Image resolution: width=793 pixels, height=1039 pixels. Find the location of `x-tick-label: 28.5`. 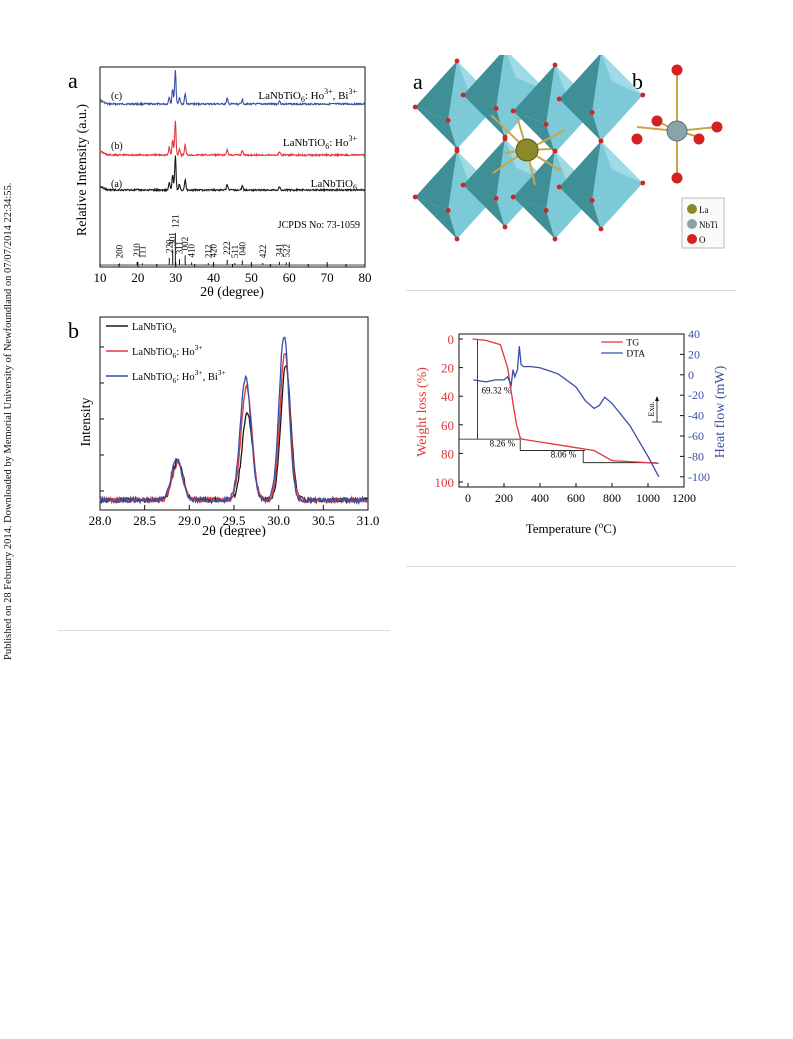

x-tick-label: 28.5 is located at coordinates (144, 520).